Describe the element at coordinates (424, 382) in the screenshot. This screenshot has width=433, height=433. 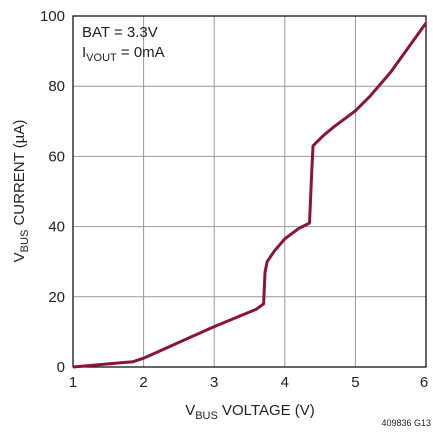
I see `x-tick-label: 6` at that location.